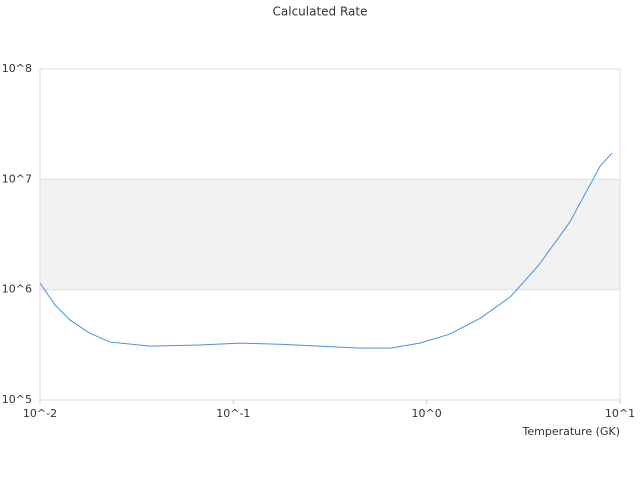 The height and width of the screenshot is (480, 640). Describe the element at coordinates (17, 68) in the screenshot. I see `y-tick-label: 10^8` at that location.